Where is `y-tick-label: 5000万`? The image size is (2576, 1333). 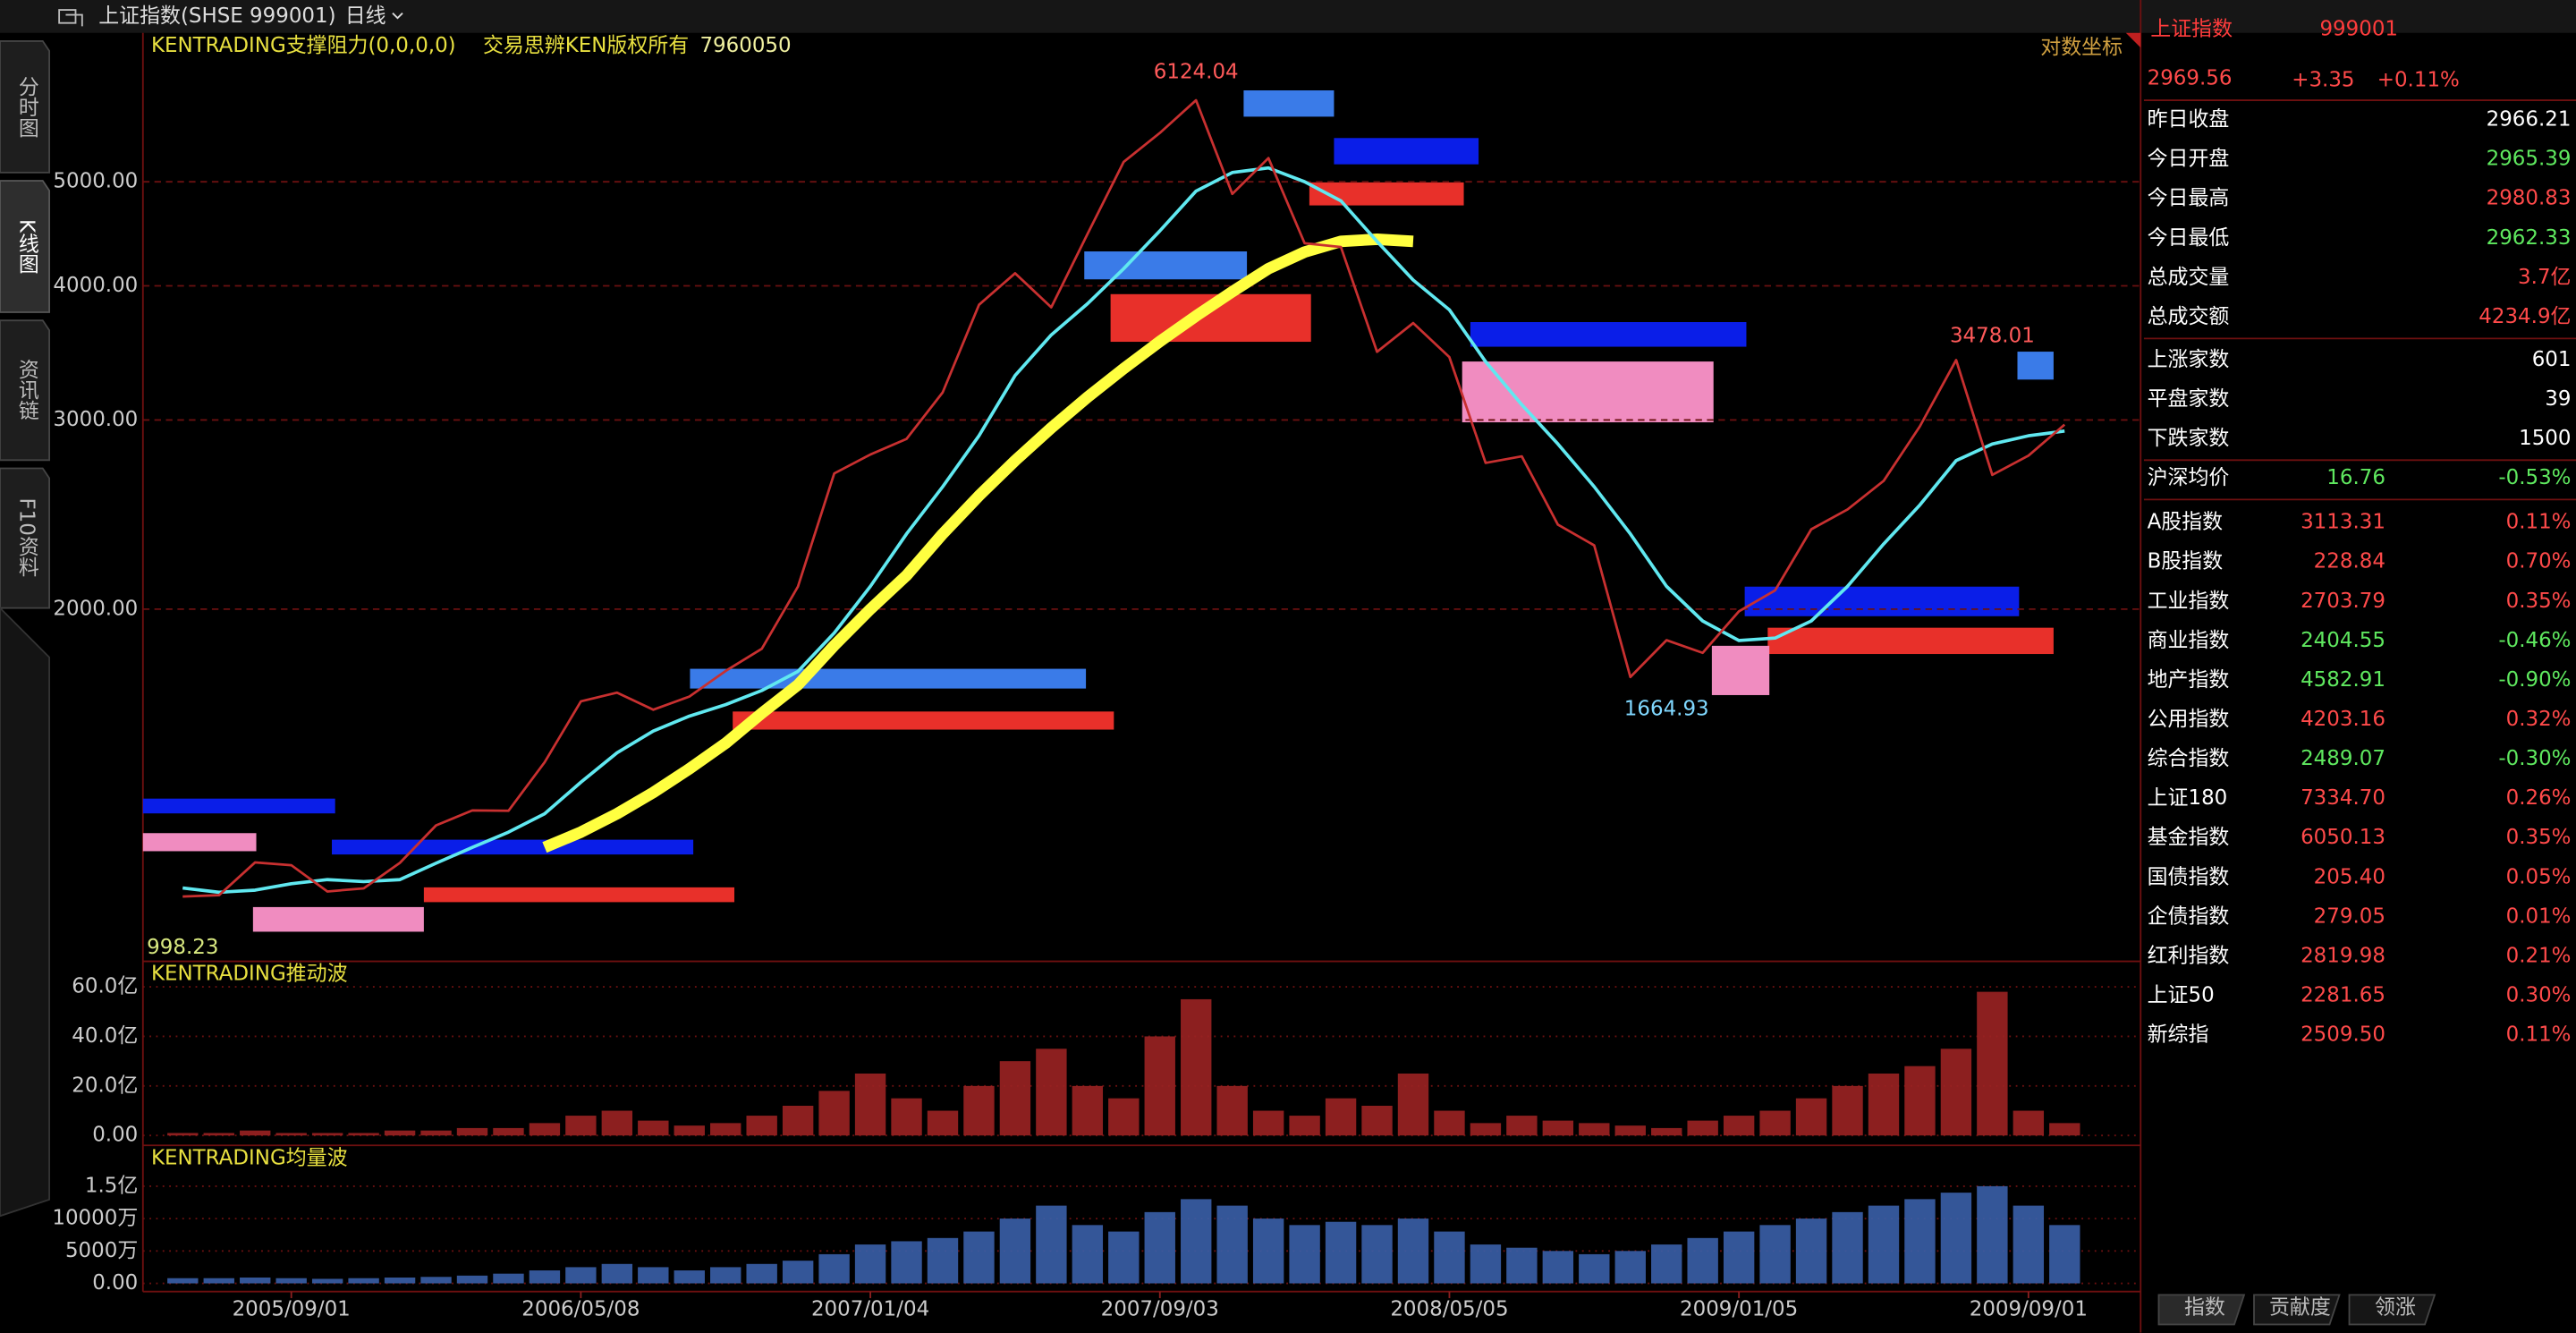 y-tick-label: 5000万 is located at coordinates (101, 1250).